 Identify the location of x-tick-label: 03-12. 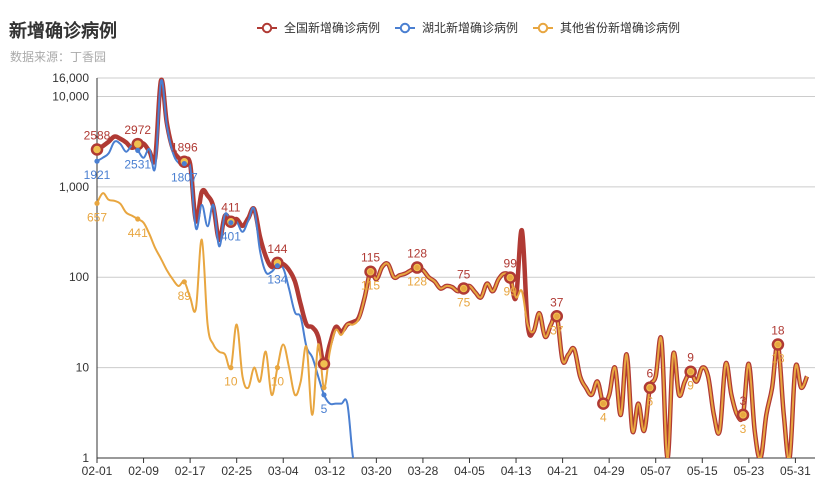
(329, 471).